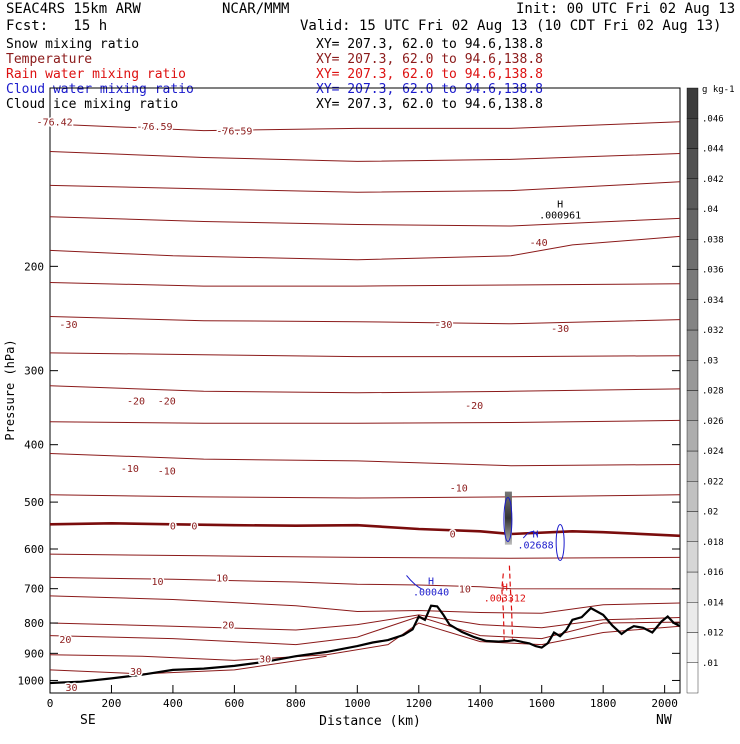 This screenshot has height=744, width=740. I want to click on rain-contours, so click(507, 603).